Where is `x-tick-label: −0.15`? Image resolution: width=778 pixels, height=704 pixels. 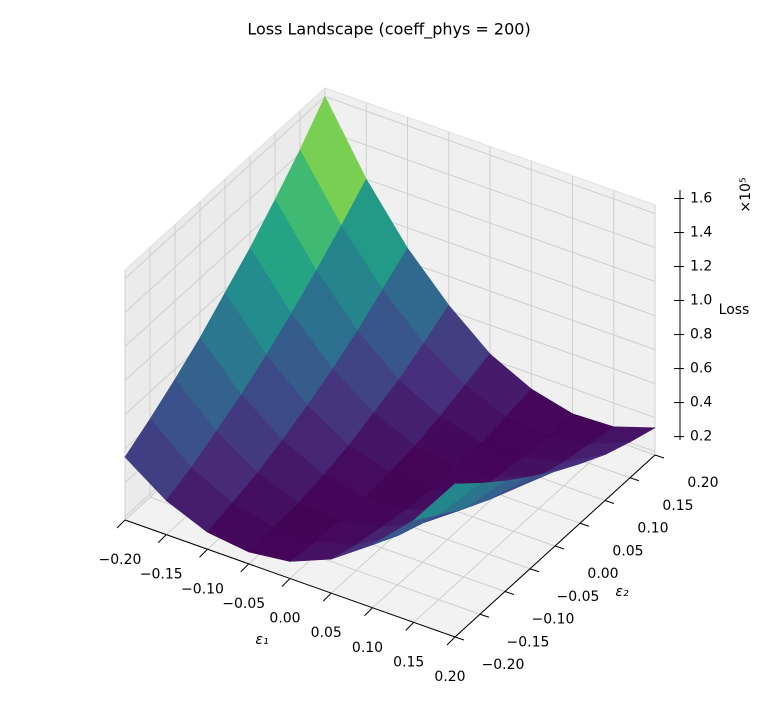 x-tick-label: −0.15 is located at coordinates (161, 575).